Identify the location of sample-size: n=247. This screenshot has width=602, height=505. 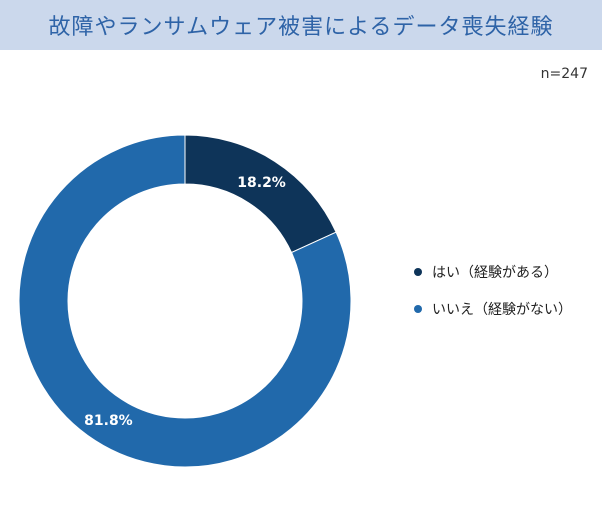
(564, 74).